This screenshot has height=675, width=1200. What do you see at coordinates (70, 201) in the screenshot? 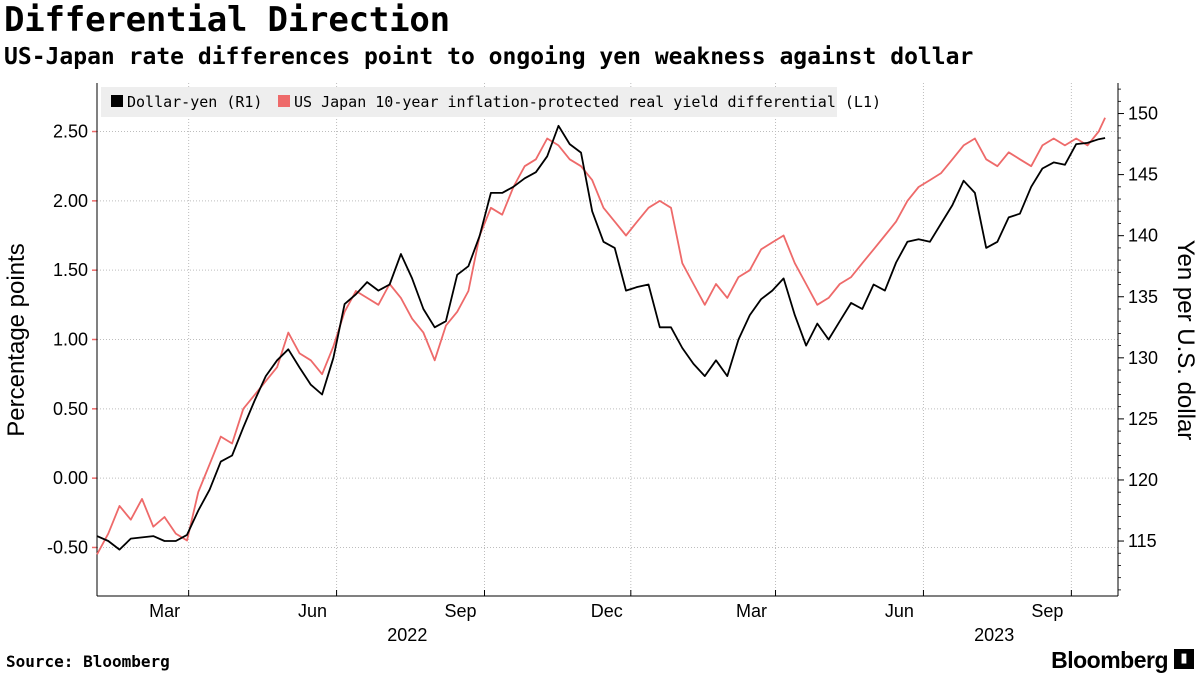
I see `left-tick-label: 2.00` at bounding box center [70, 201].